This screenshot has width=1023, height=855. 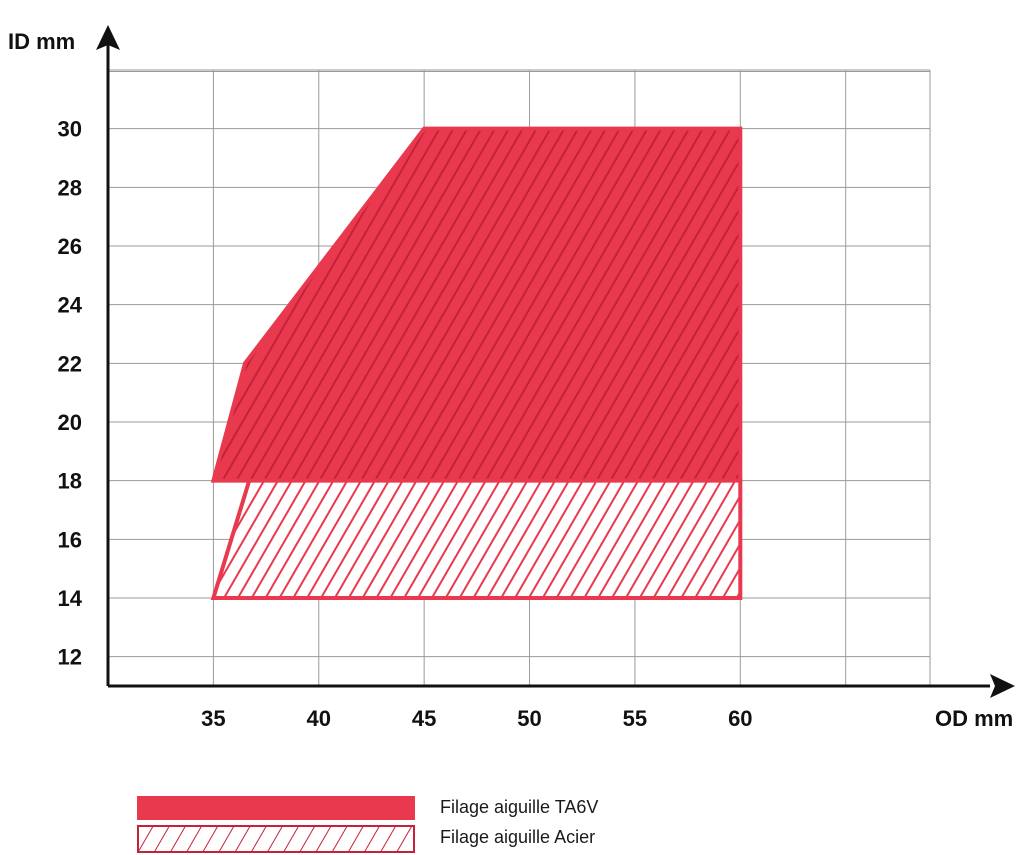 What do you see at coordinates (70, 422) in the screenshot?
I see `y-tick-label: 20` at bounding box center [70, 422].